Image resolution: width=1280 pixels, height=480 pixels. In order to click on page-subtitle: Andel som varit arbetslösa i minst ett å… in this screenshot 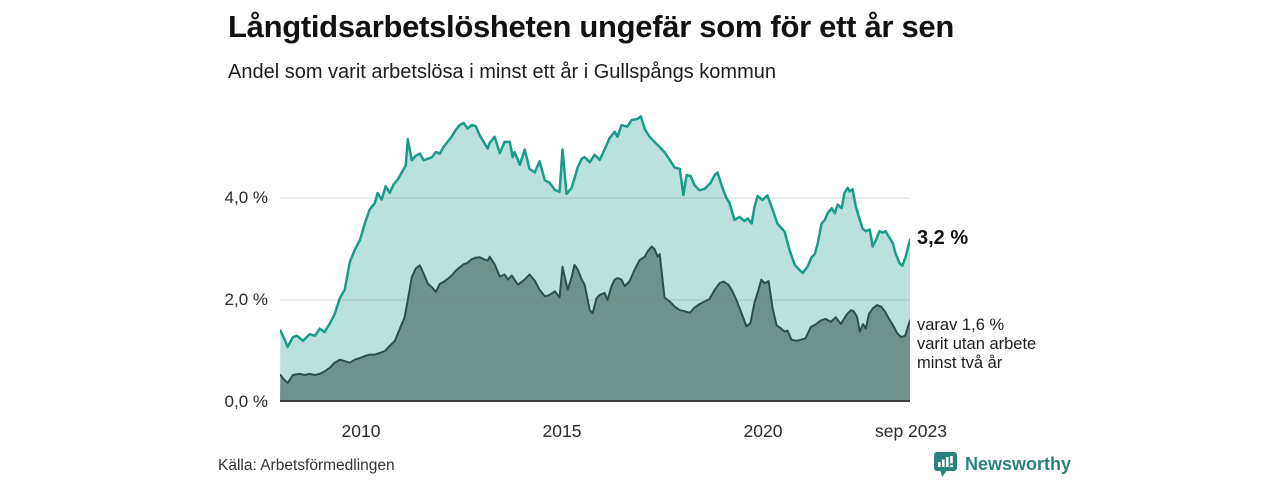, I will do `click(502, 72)`.